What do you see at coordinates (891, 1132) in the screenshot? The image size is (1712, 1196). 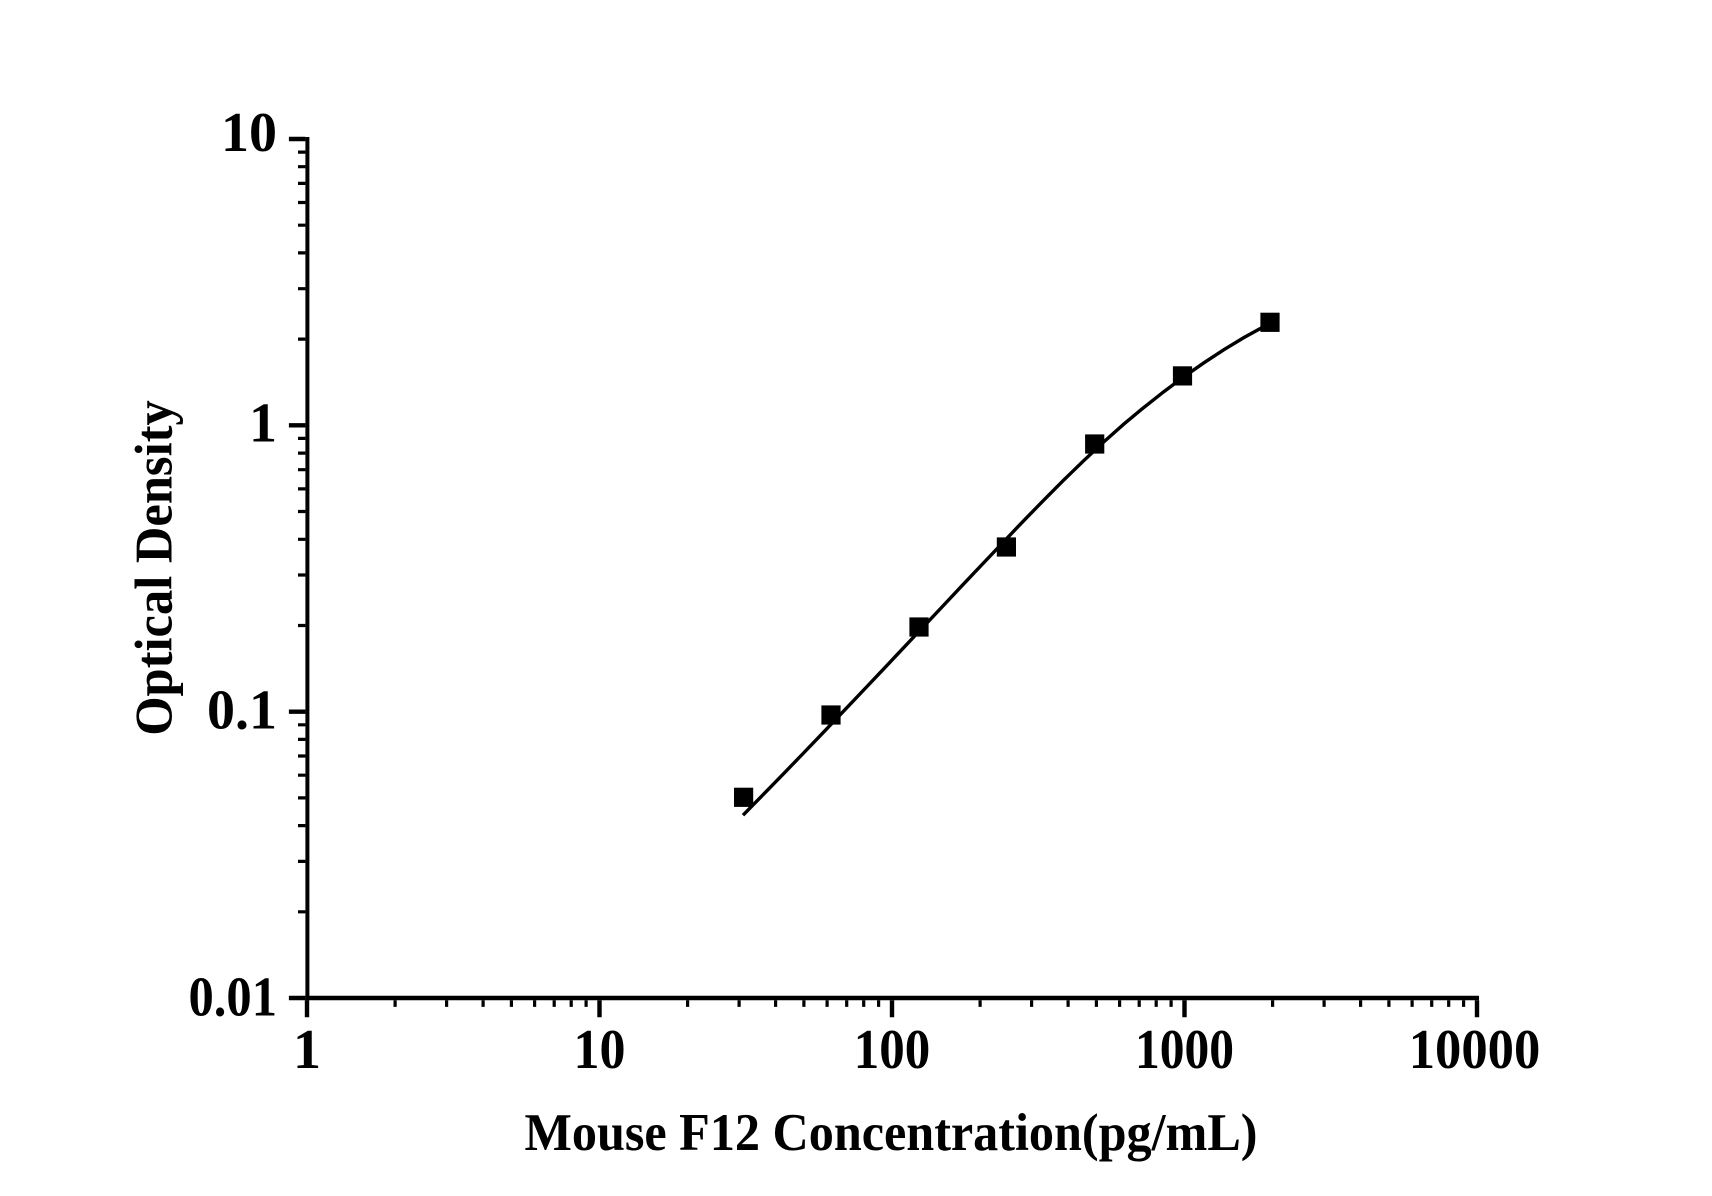 I see `svg-text: Mouse F12 Concentration(pg/mL)` at bounding box center [891, 1132].